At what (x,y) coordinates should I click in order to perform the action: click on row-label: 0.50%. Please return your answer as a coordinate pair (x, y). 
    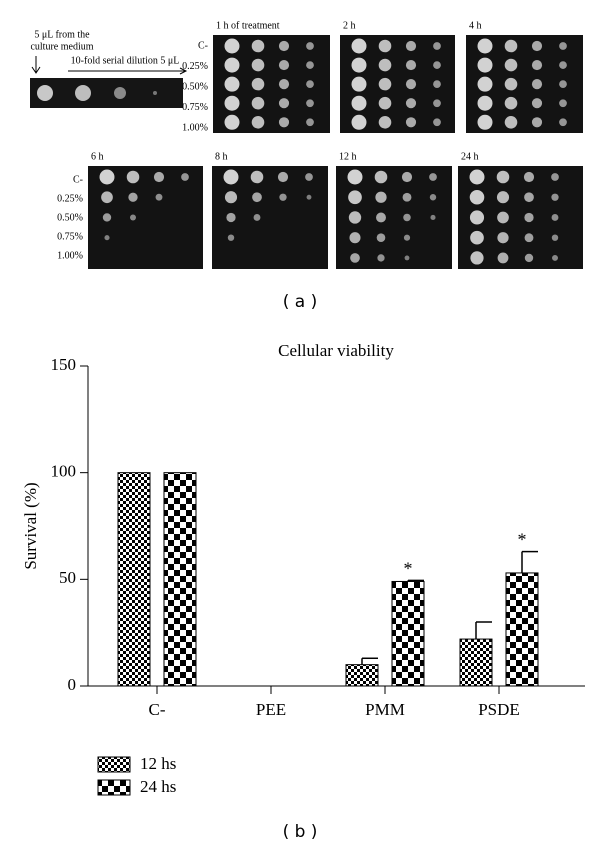
    Looking at the image, I should click on (70, 217).